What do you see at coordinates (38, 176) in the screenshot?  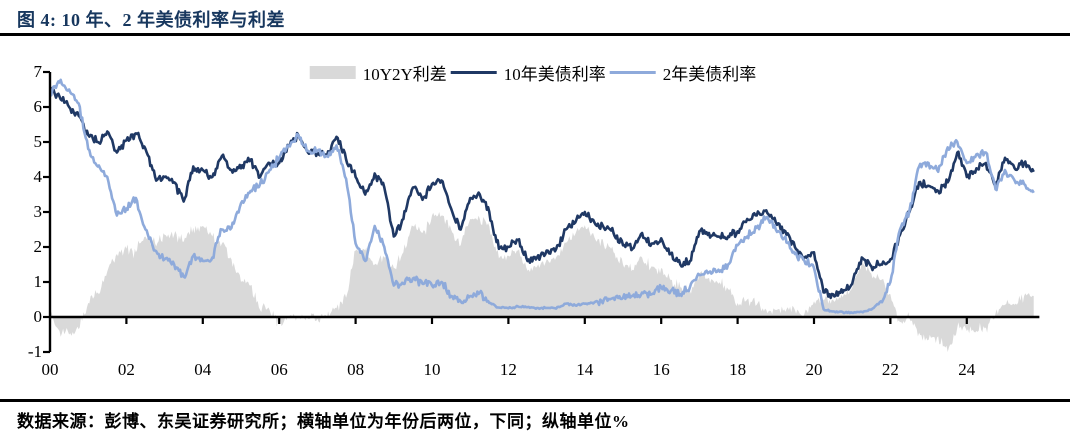 I see `y-axis-tick-label: 4` at bounding box center [38, 176].